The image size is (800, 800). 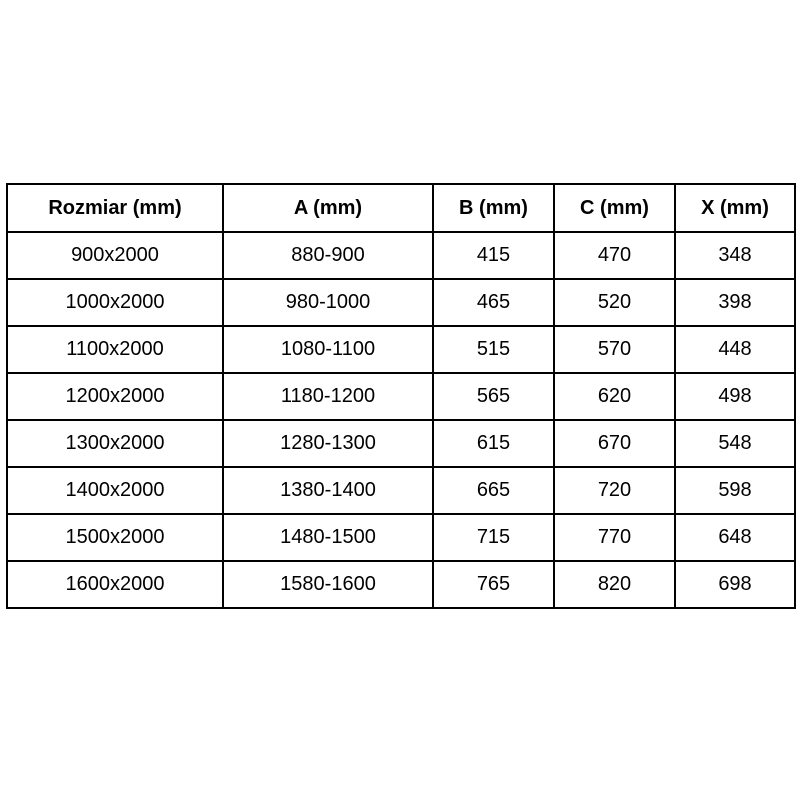 I want to click on column-header: C (mm), so click(x=614, y=208).